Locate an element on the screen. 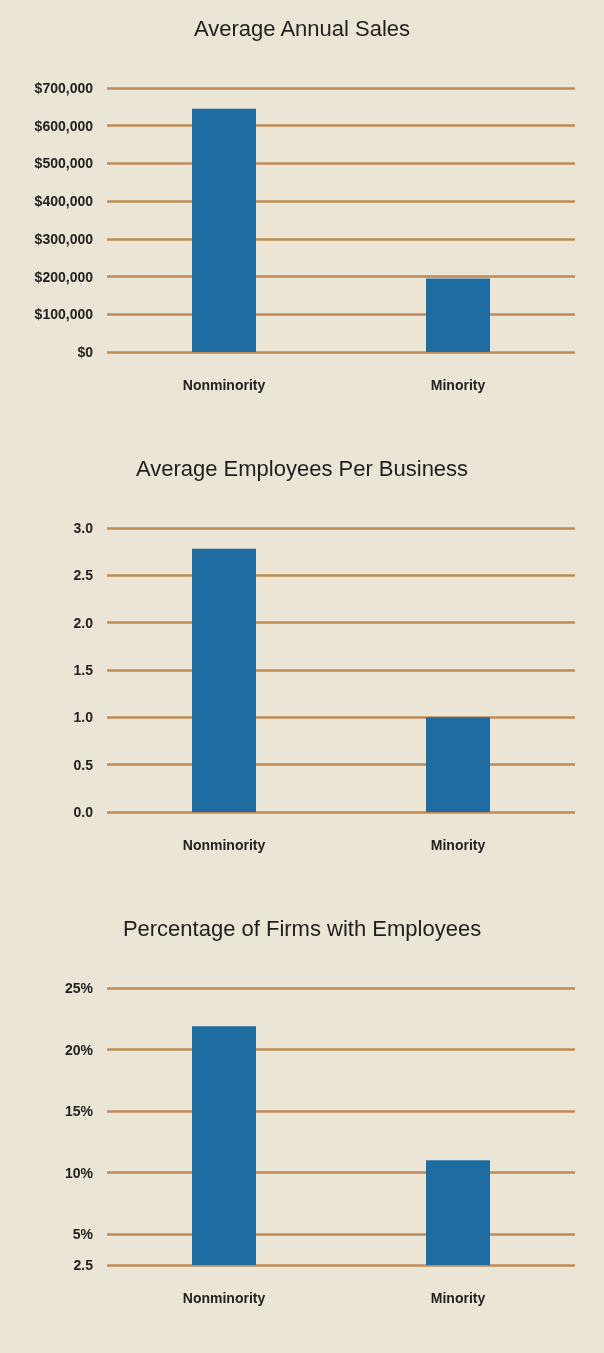 This screenshot has height=1353, width=604. y-tick-label: 20% is located at coordinates (79, 1049).